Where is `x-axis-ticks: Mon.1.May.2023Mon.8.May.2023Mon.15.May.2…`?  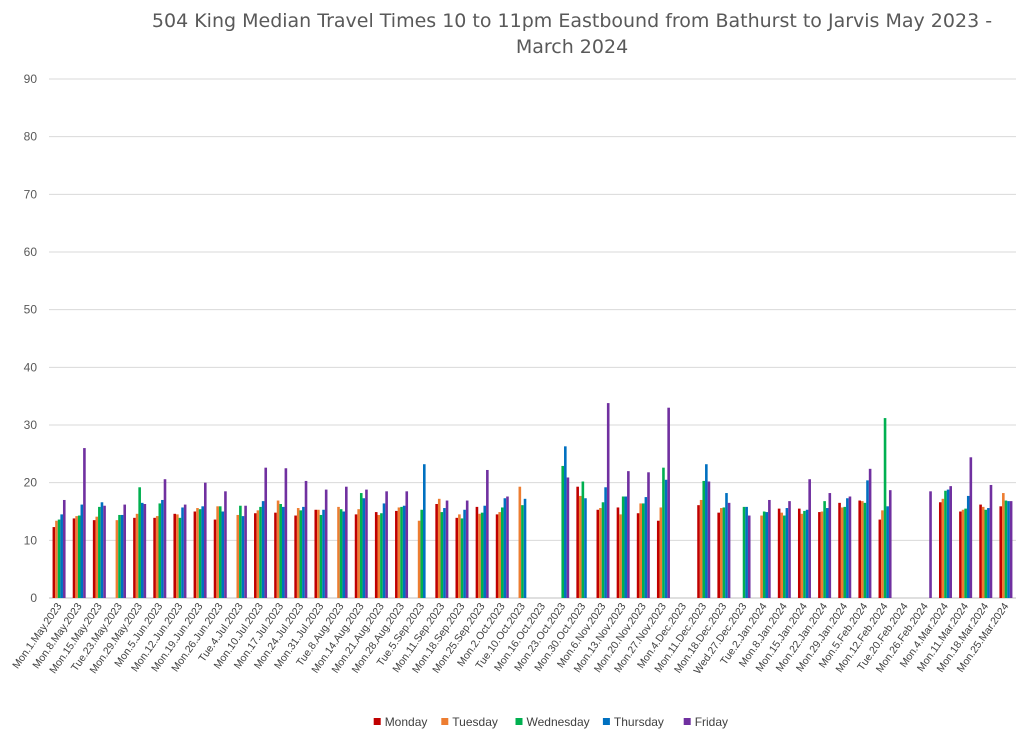 x-axis-ticks: Mon.1.May.2023Mon.8.May.2023Mon.15.May.2… is located at coordinates (510, 639).